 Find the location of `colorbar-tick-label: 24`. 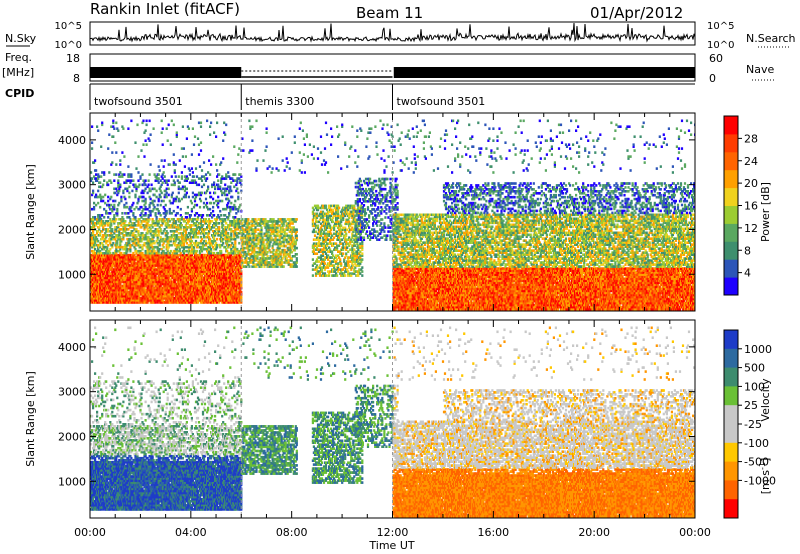

colorbar-tick-label: 24 is located at coordinates (751, 161).